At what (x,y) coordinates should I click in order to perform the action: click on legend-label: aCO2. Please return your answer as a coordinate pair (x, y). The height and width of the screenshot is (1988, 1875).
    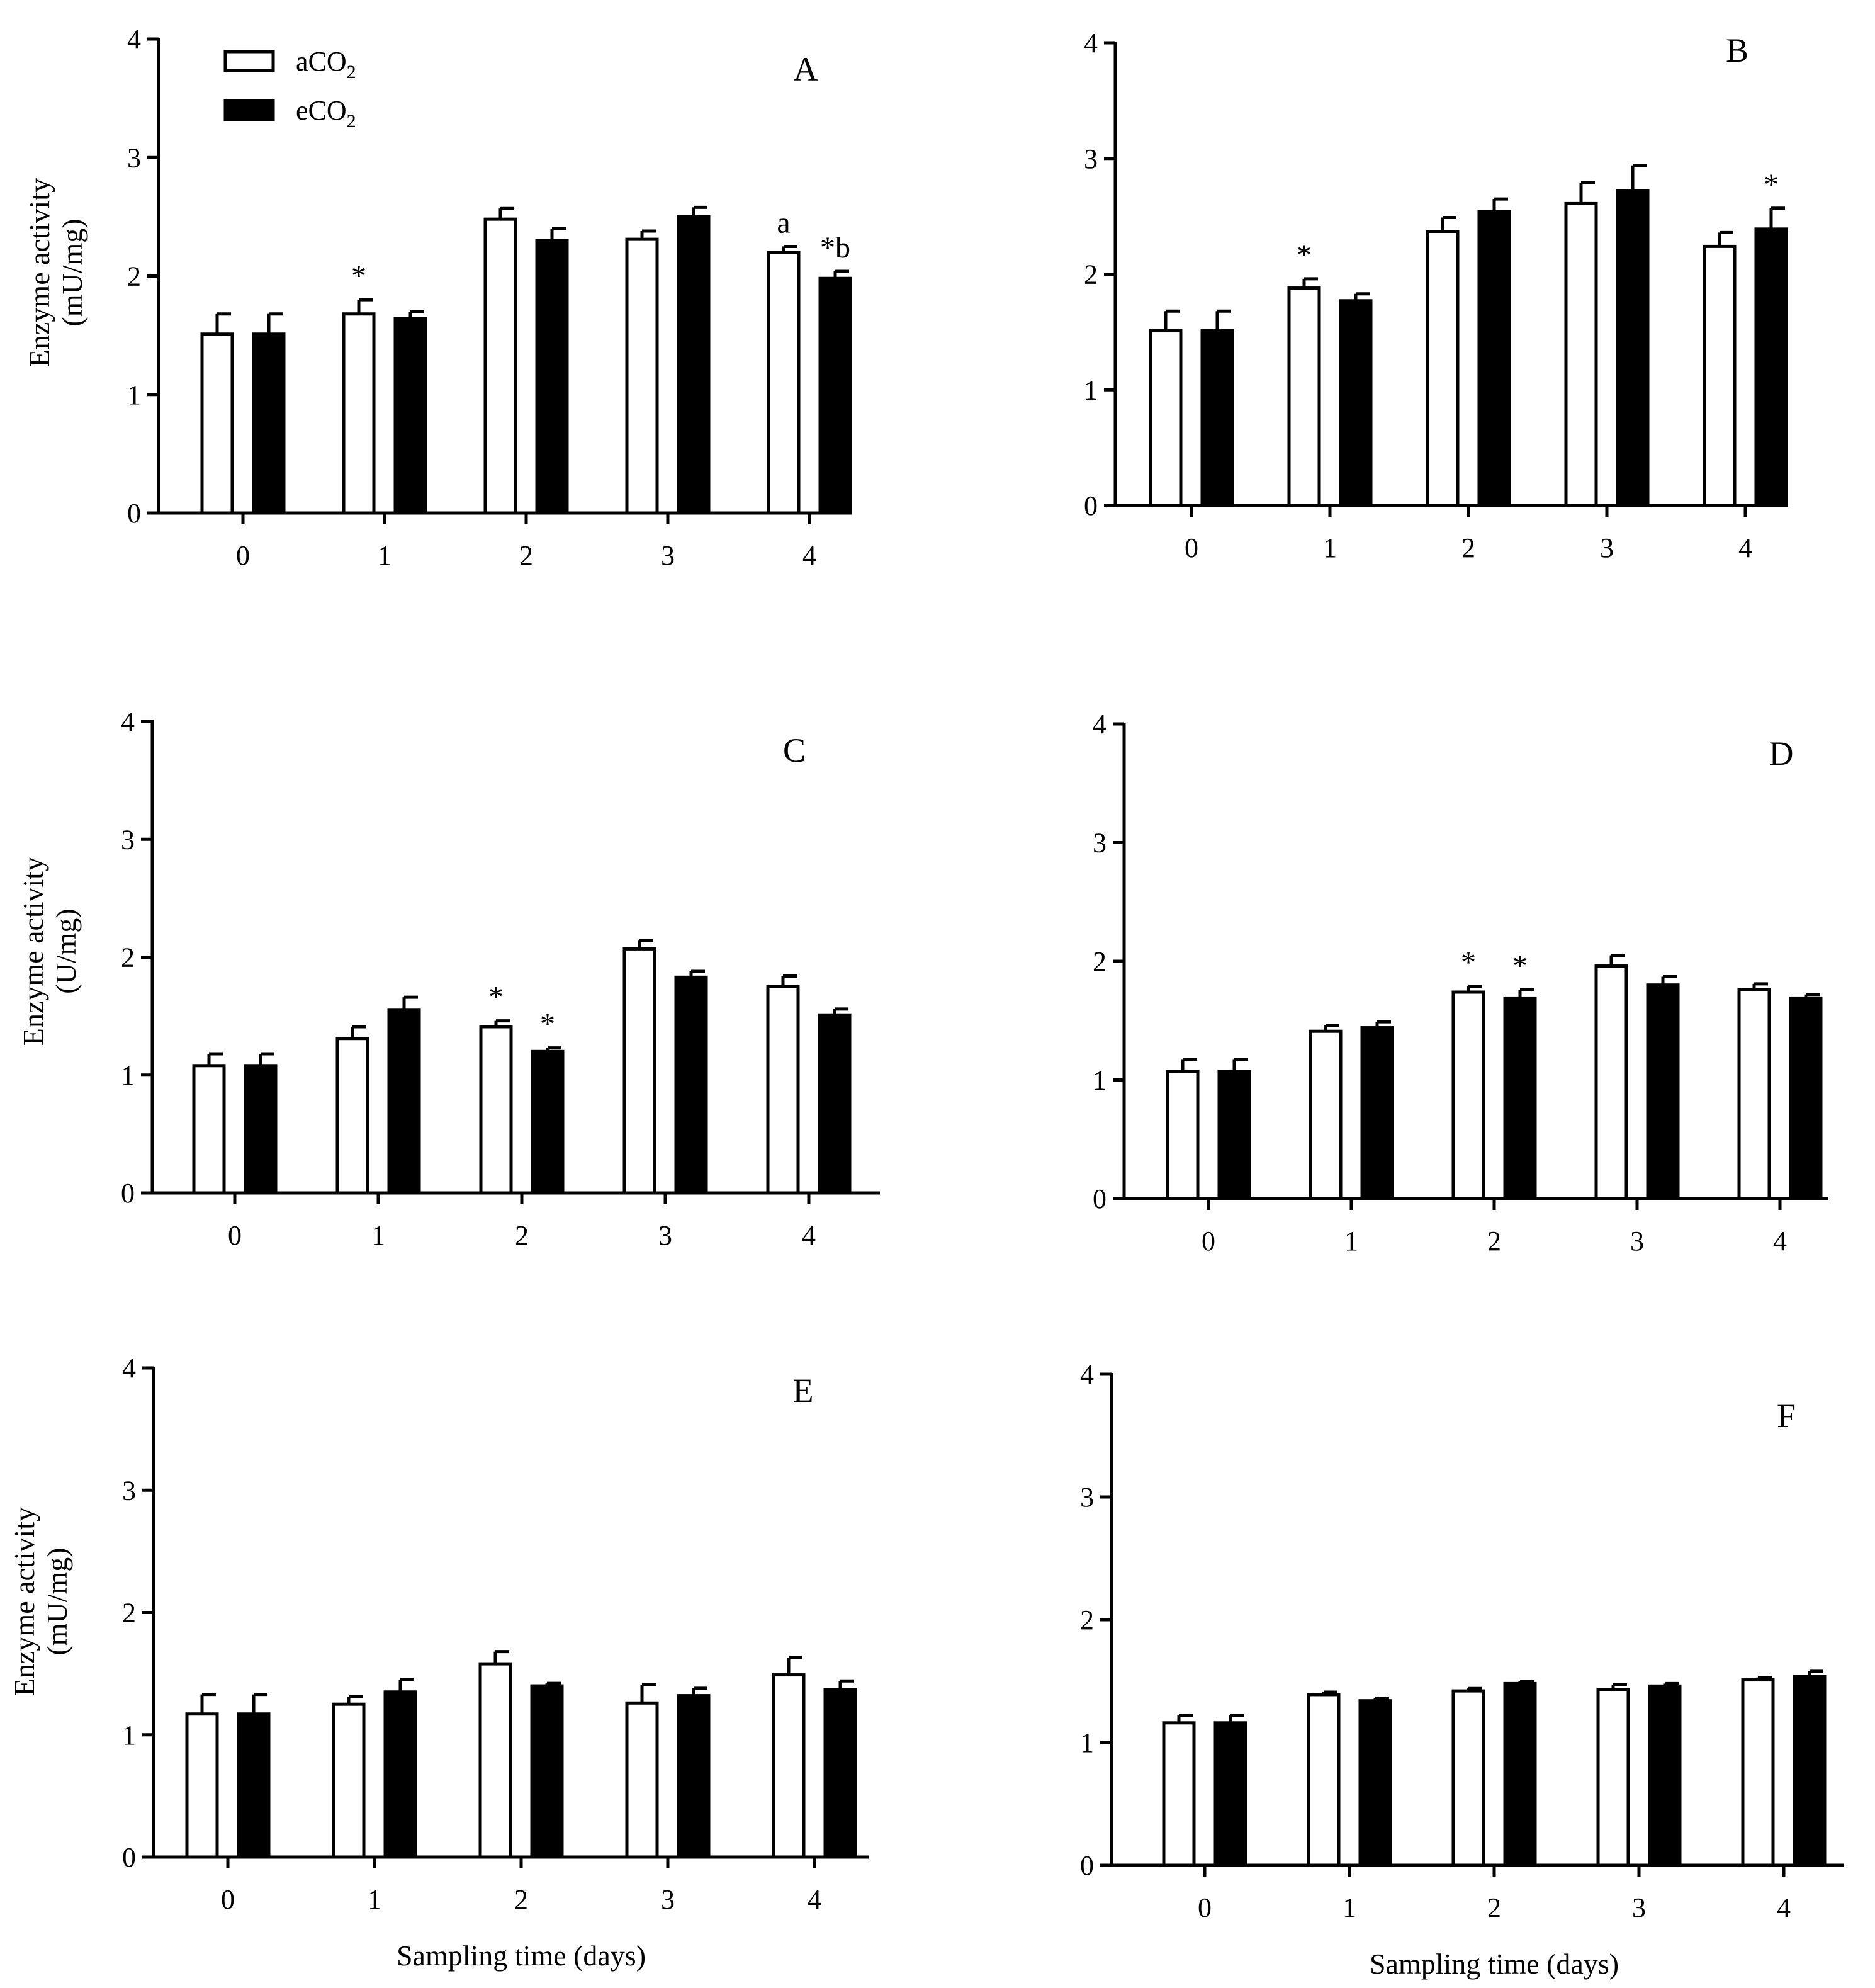
    Looking at the image, I should click on (326, 64).